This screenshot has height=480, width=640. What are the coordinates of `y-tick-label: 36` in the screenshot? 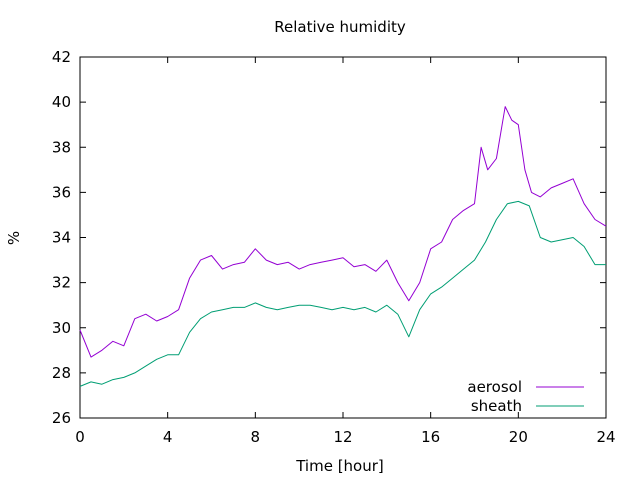 It's located at (61, 192).